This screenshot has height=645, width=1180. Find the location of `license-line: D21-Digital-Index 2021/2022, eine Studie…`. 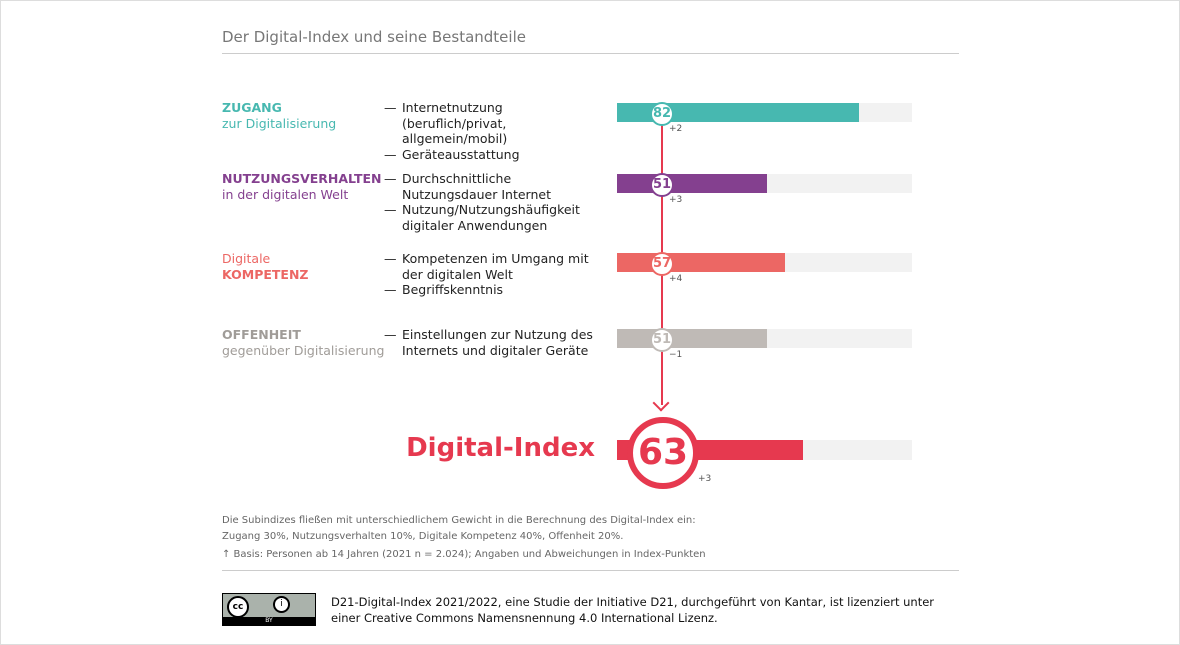

license-line: D21-Digital-Index 2021/2022, eine Studie… is located at coordinates (633, 602).